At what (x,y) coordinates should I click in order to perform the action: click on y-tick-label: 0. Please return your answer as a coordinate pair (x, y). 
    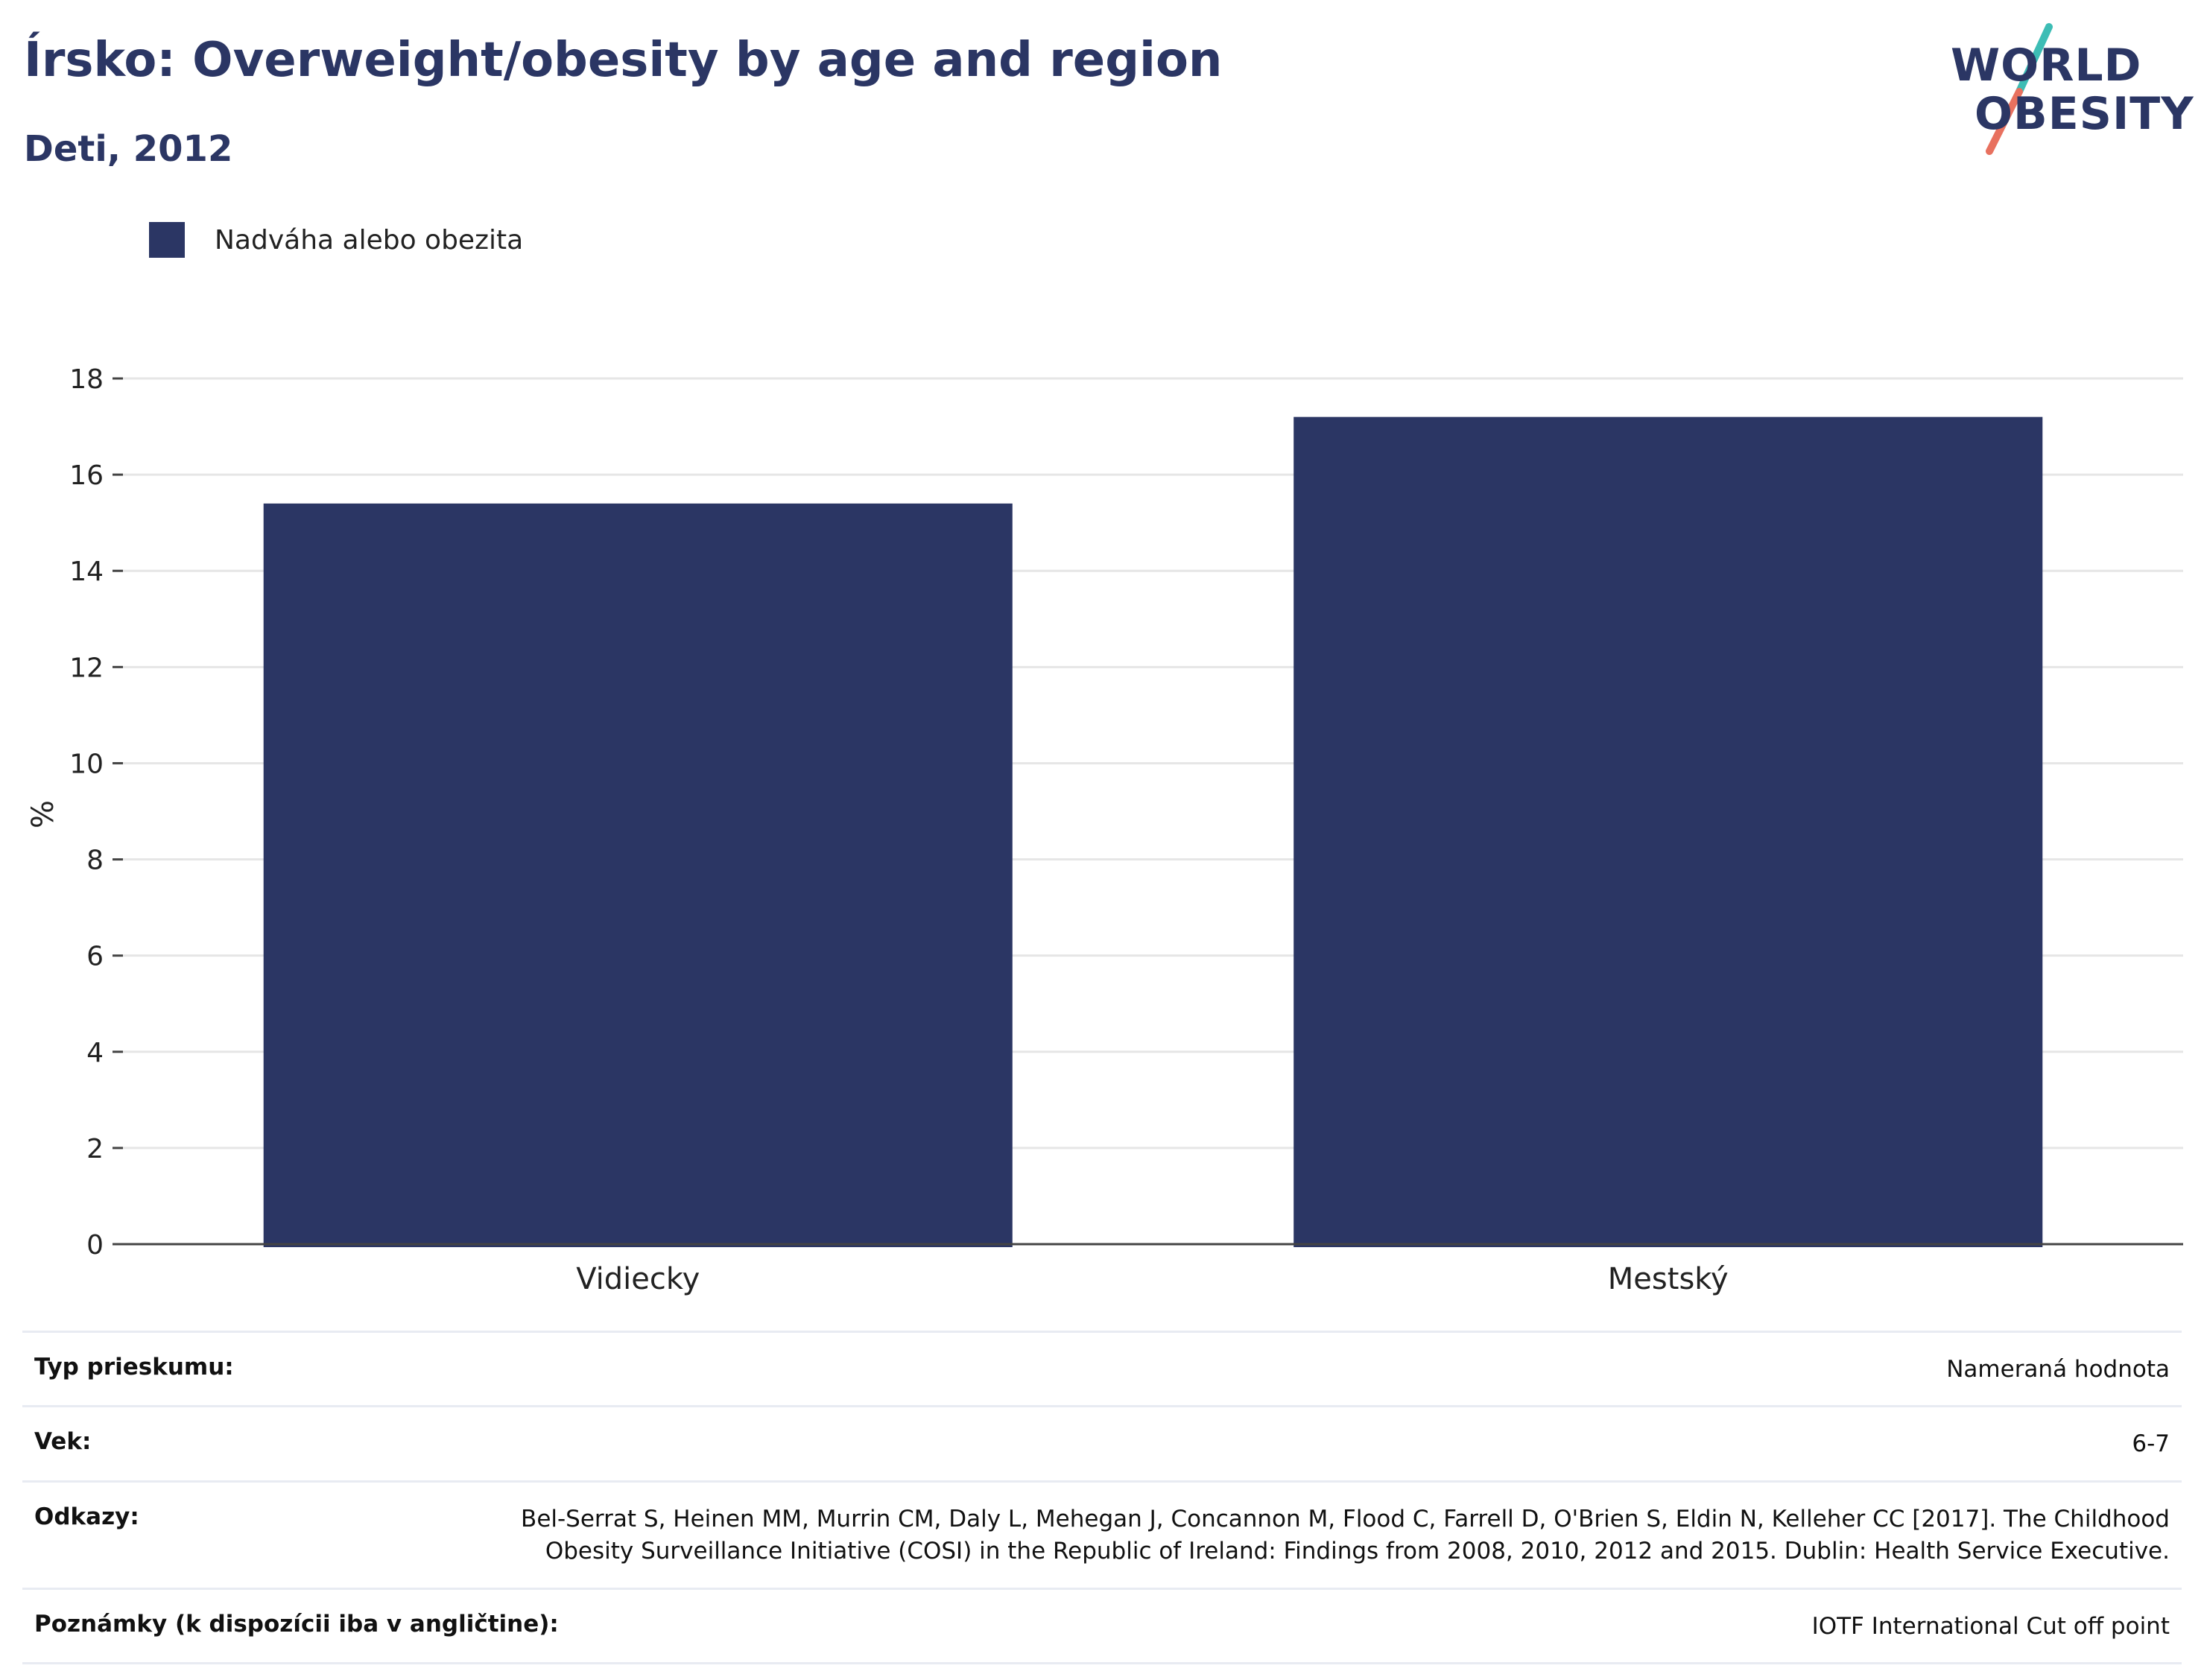
    Looking at the image, I should click on (95, 1245).